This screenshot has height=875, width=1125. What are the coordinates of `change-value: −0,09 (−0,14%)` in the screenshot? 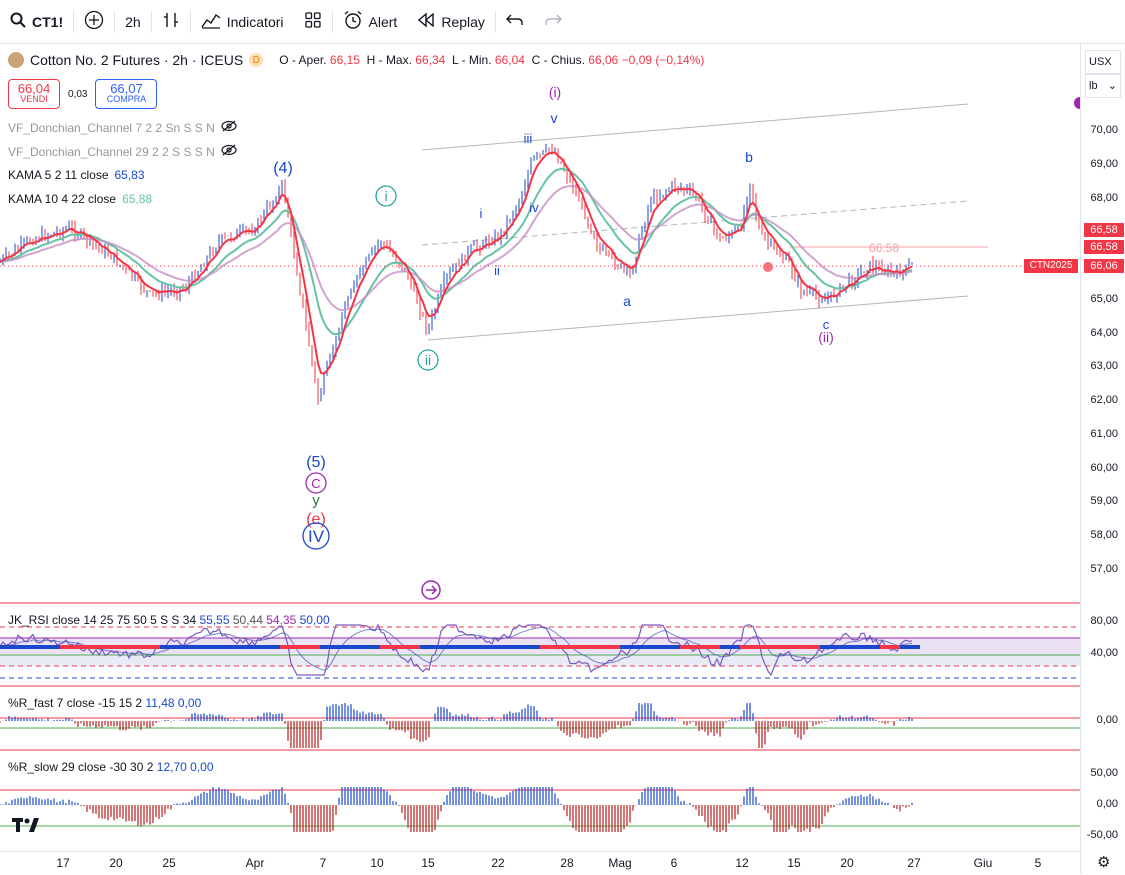 It's located at (663, 60).